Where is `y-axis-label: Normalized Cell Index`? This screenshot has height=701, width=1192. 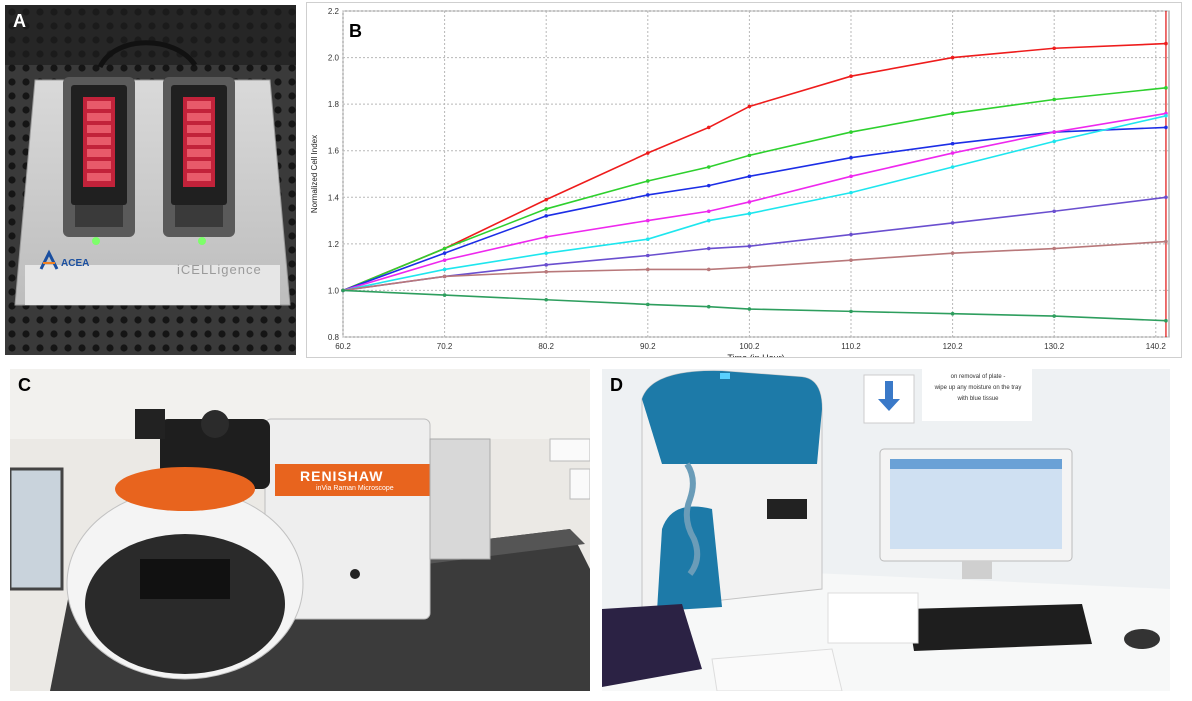
y-axis-label: Normalized Cell Index is located at coordinates (314, 174).